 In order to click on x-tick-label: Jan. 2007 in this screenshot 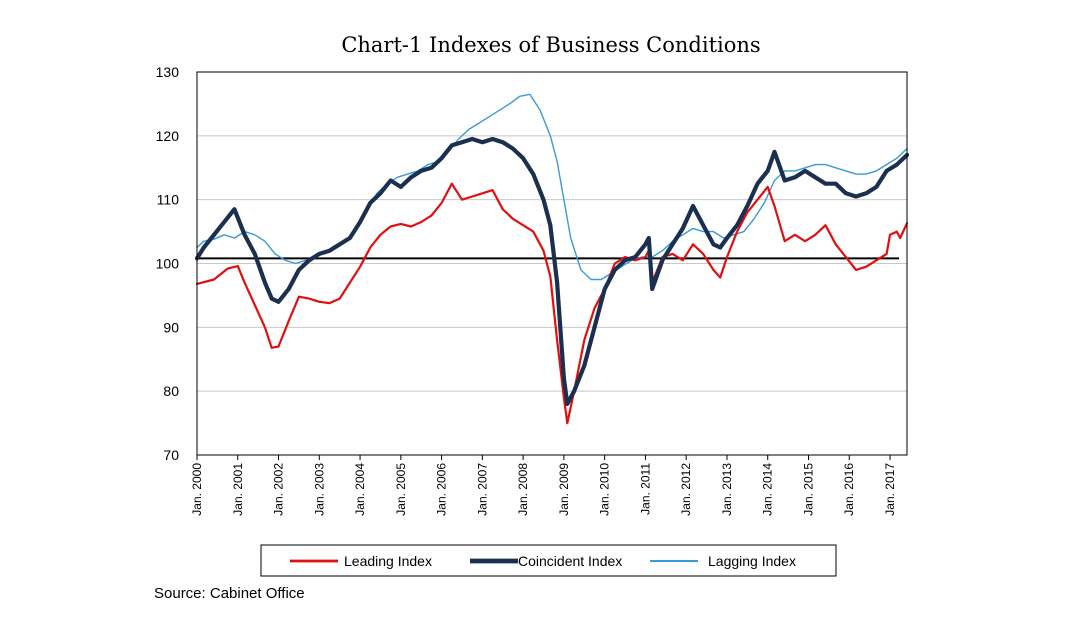, I will do `click(482, 489)`.